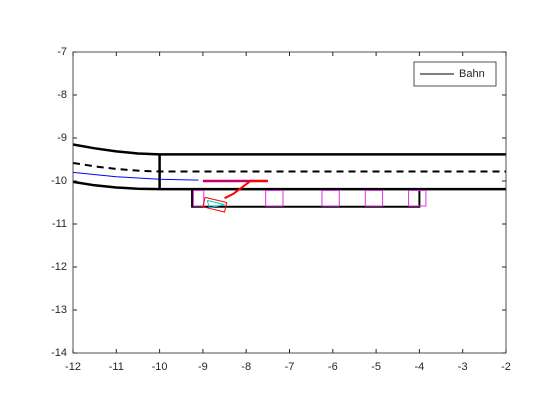 The height and width of the screenshot is (420, 560). Describe the element at coordinates (376, 367) in the screenshot. I see `x-tick-label: -5` at that location.